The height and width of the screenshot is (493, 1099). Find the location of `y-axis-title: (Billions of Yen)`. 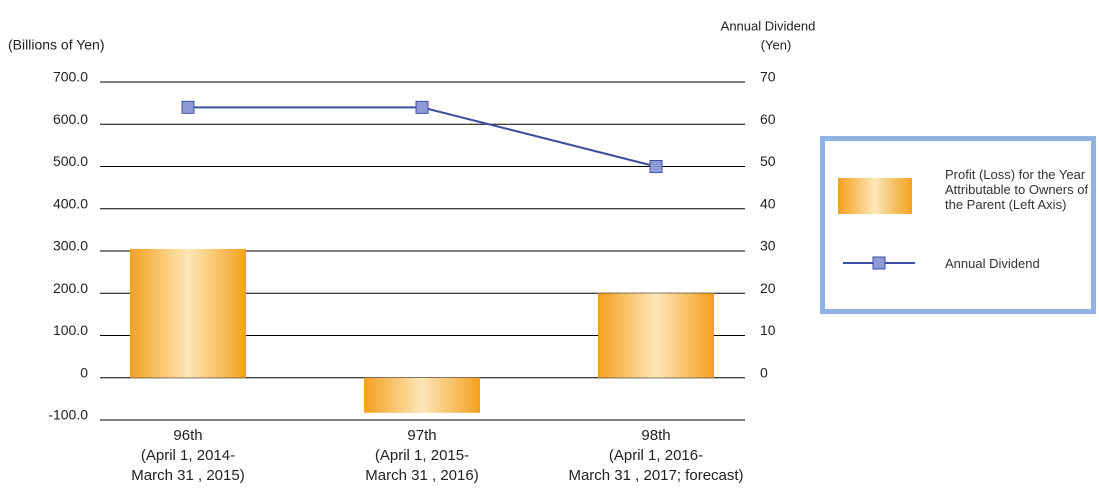

y-axis-title: (Billions of Yen) is located at coordinates (56, 45).